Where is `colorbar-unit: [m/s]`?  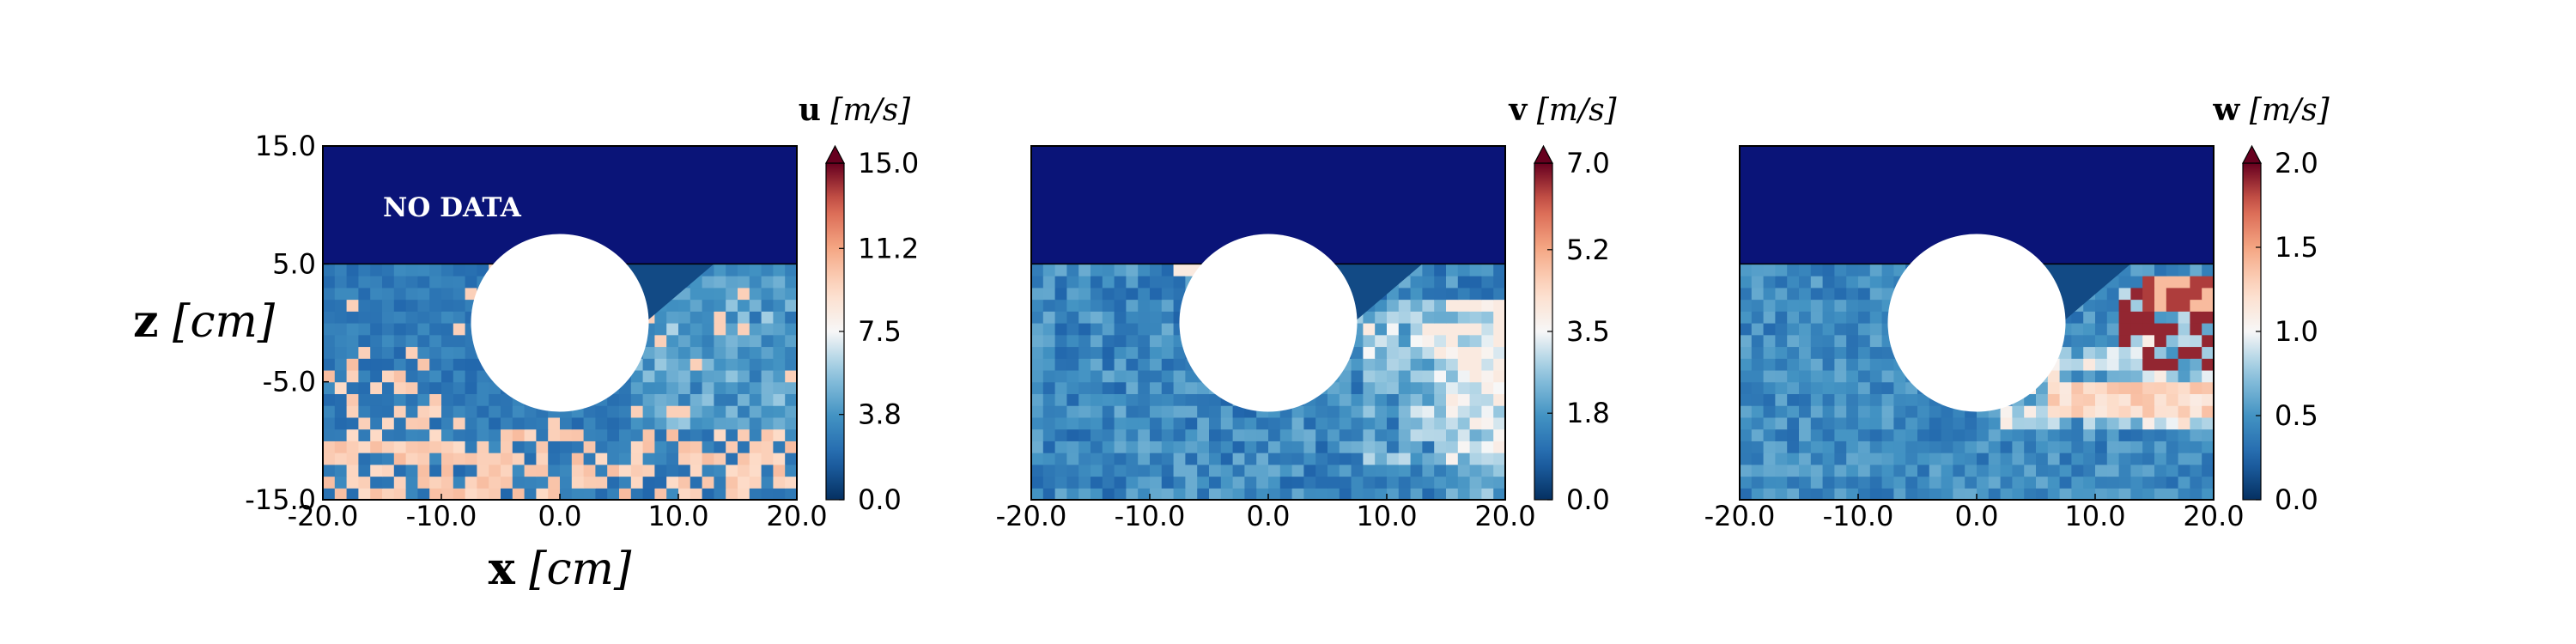 colorbar-unit: [m/s] is located at coordinates (2284, 111).